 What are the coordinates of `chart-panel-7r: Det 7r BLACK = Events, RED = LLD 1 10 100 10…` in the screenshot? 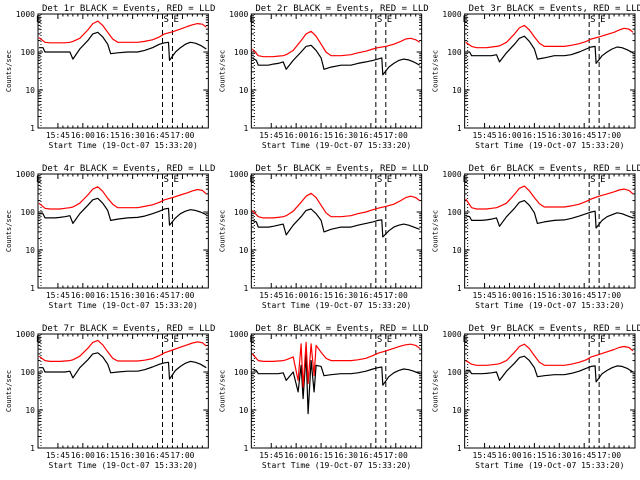 It's located at (110, 397).